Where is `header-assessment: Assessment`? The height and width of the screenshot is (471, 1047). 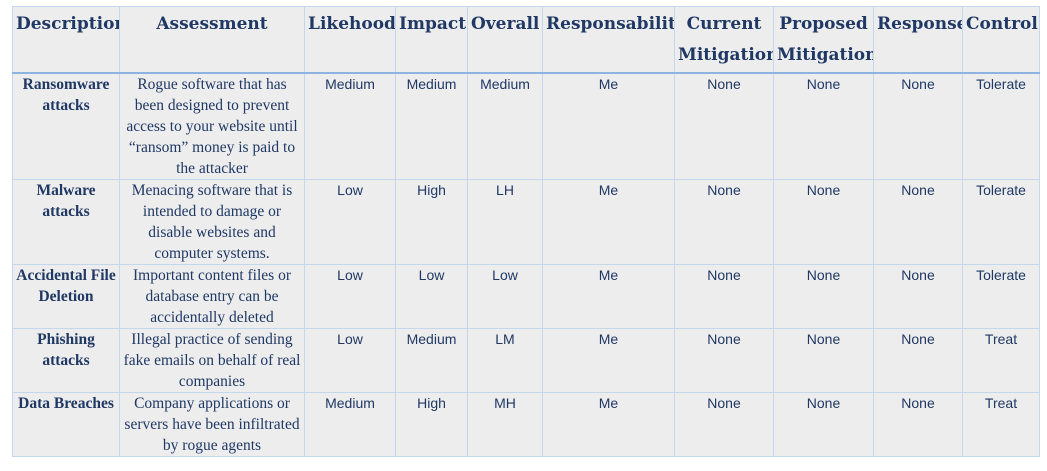 header-assessment: Assessment is located at coordinates (212, 40).